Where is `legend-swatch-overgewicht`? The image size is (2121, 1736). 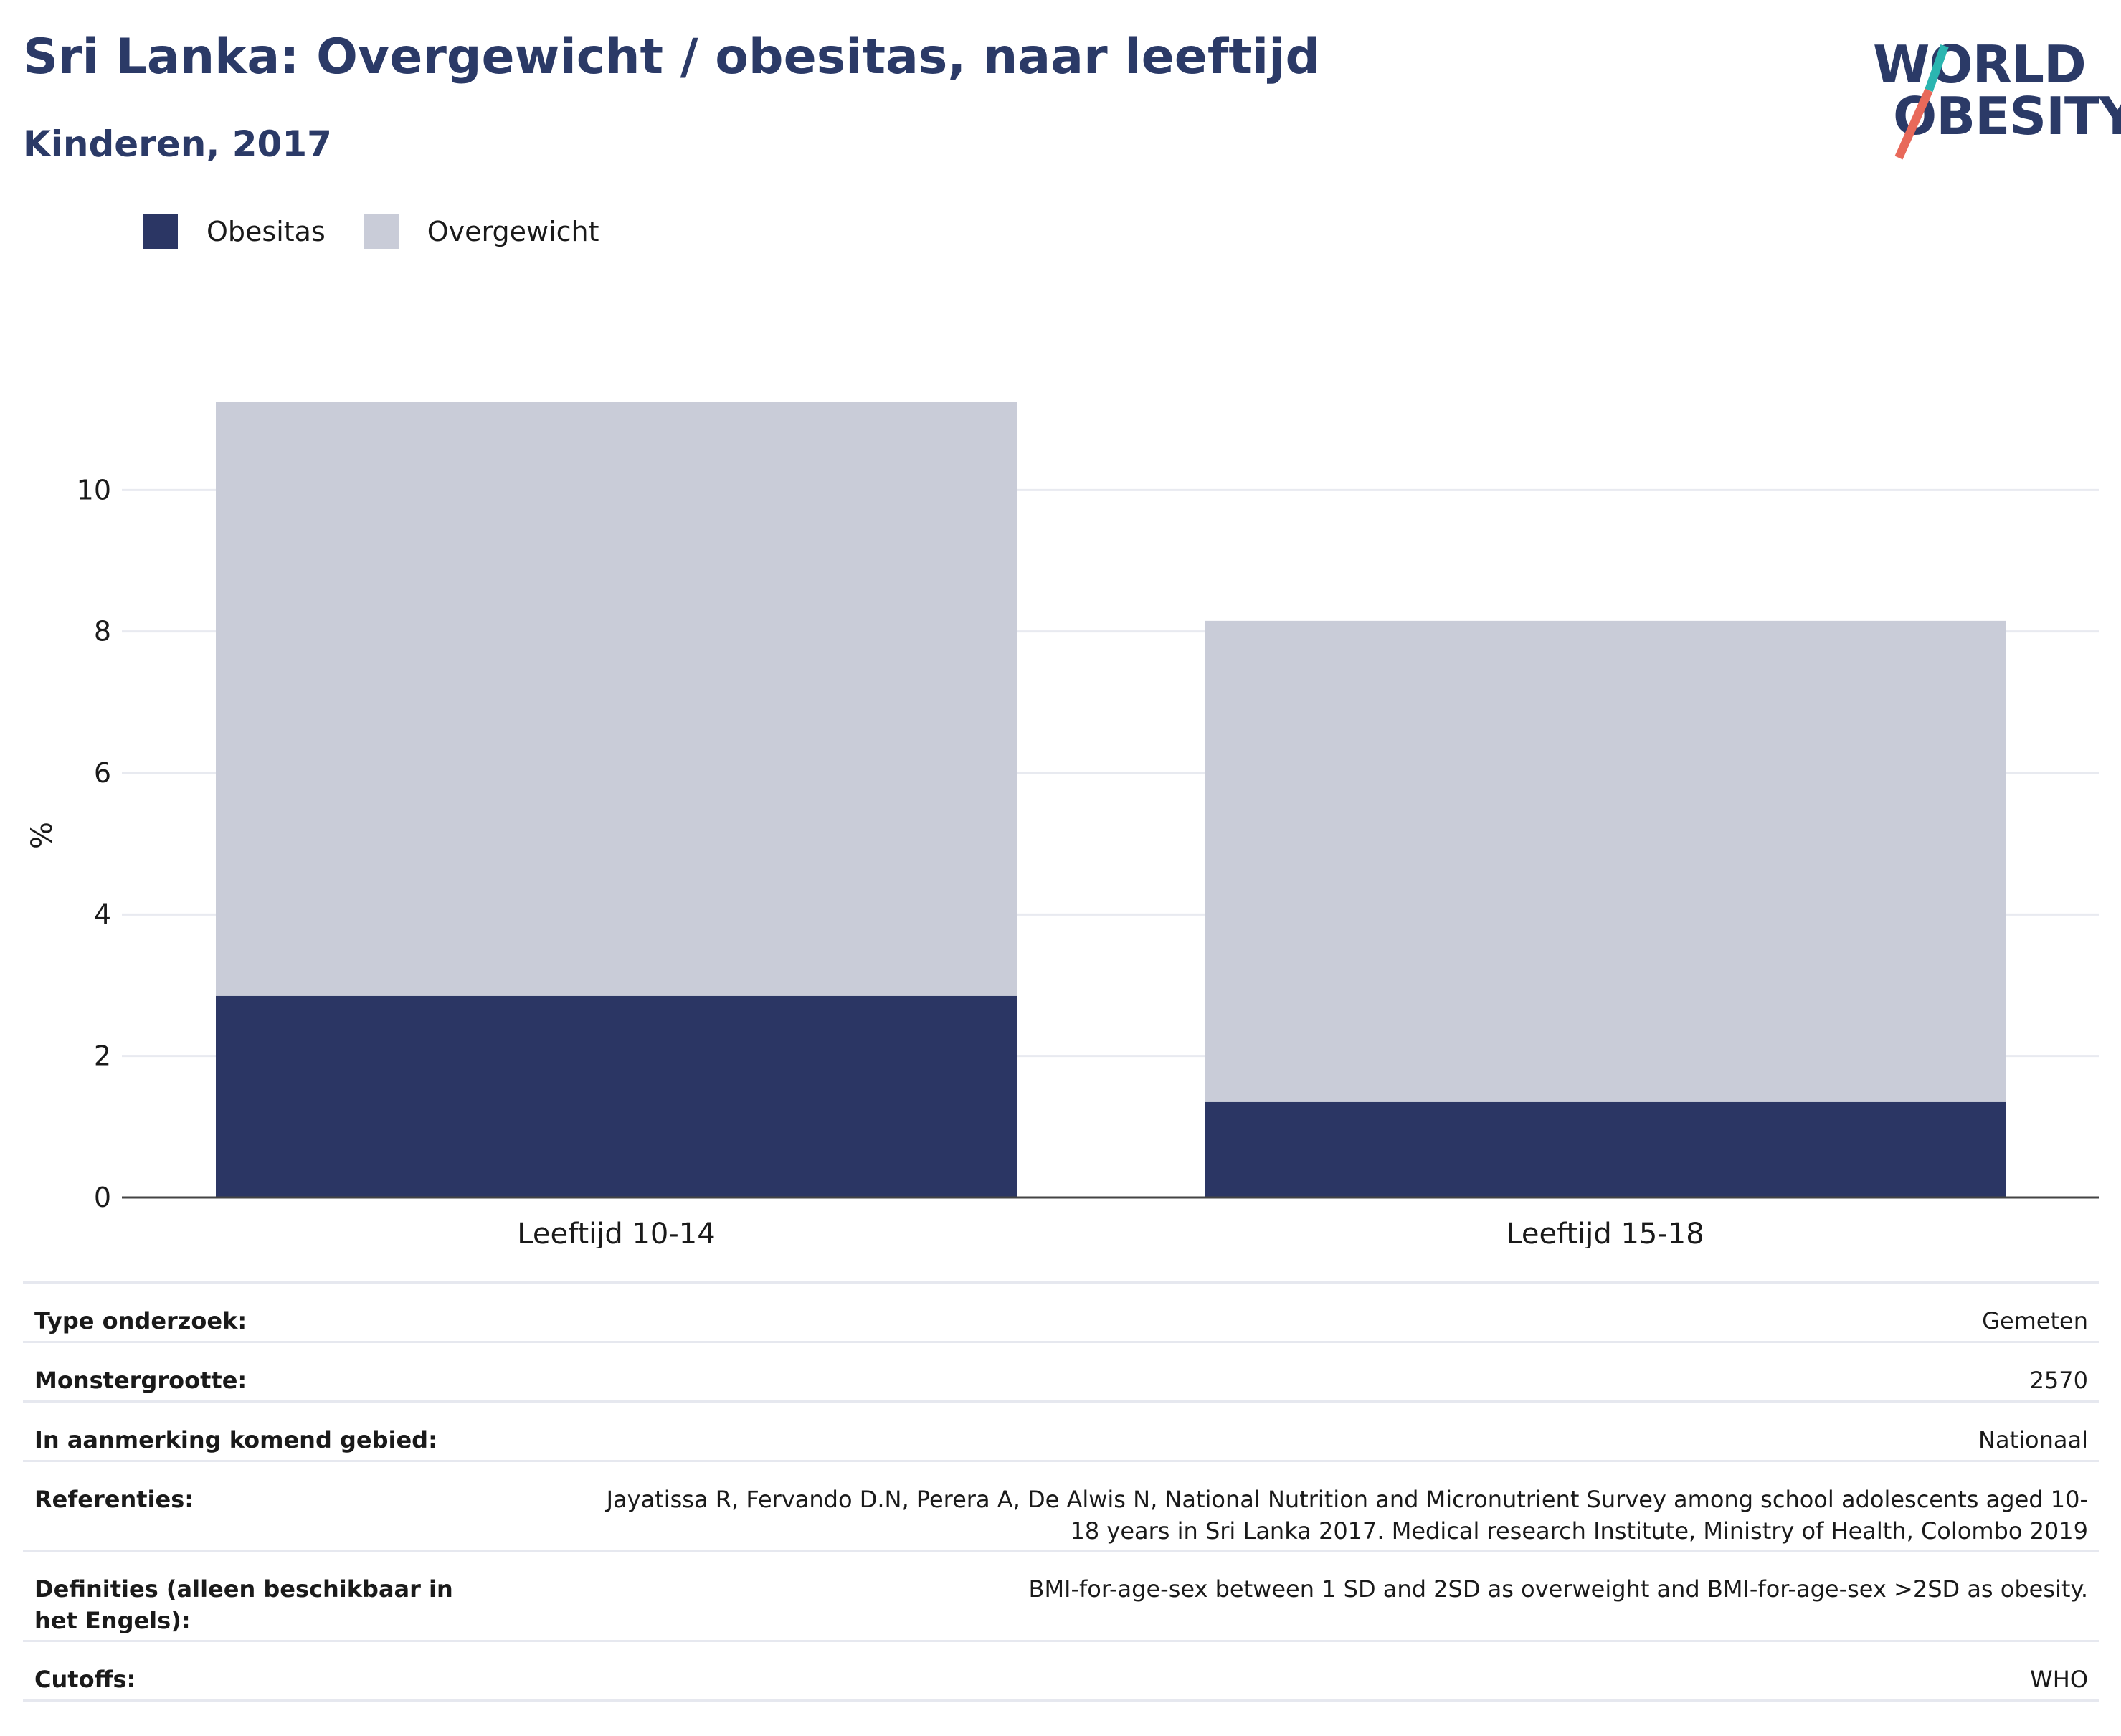
legend-swatch-overgewicht is located at coordinates (381, 231).